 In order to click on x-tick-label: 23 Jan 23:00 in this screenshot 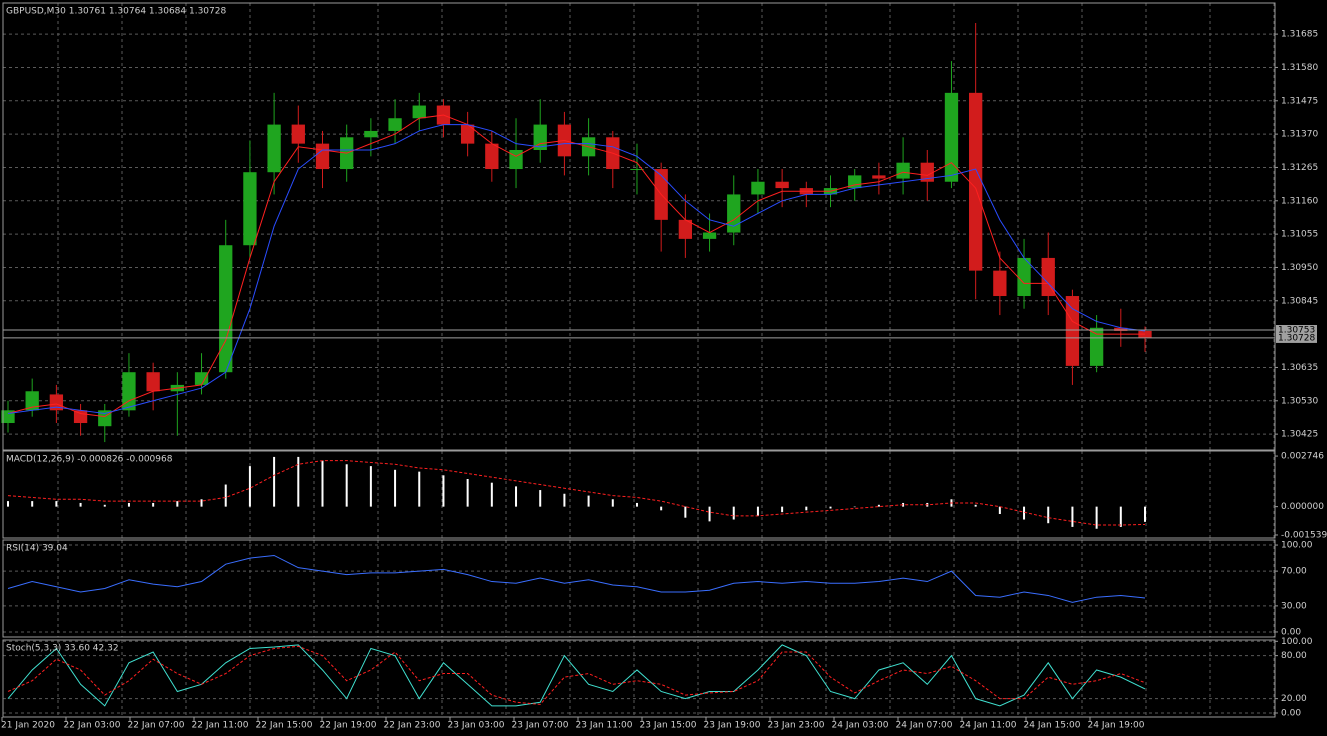, I will do `click(796, 726)`.